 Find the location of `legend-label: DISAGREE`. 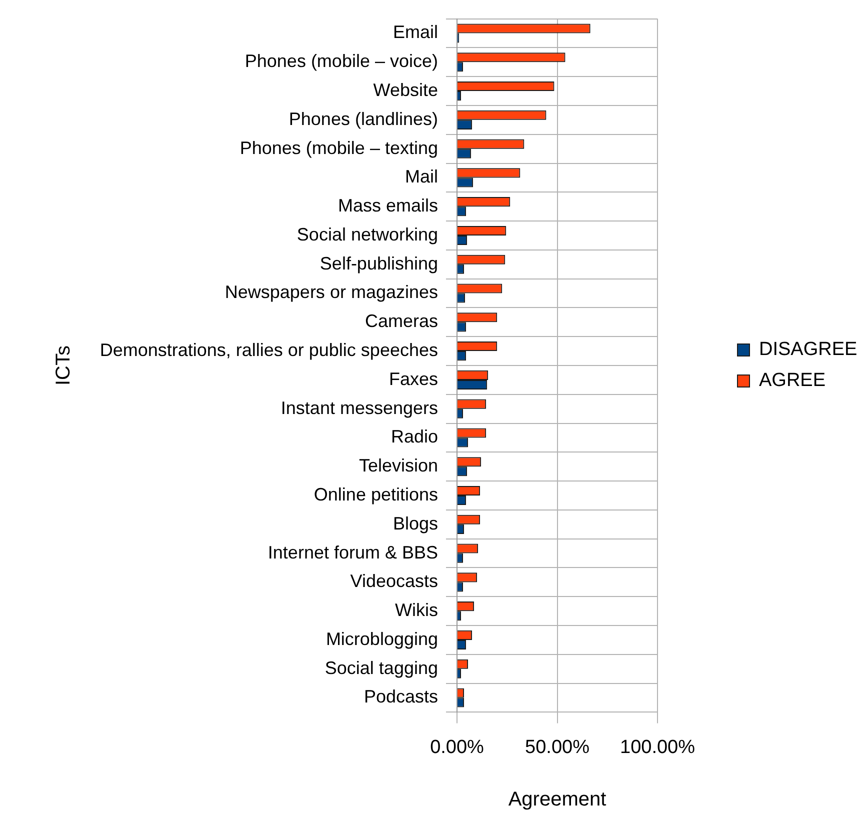

legend-label: DISAGREE is located at coordinates (808, 349).